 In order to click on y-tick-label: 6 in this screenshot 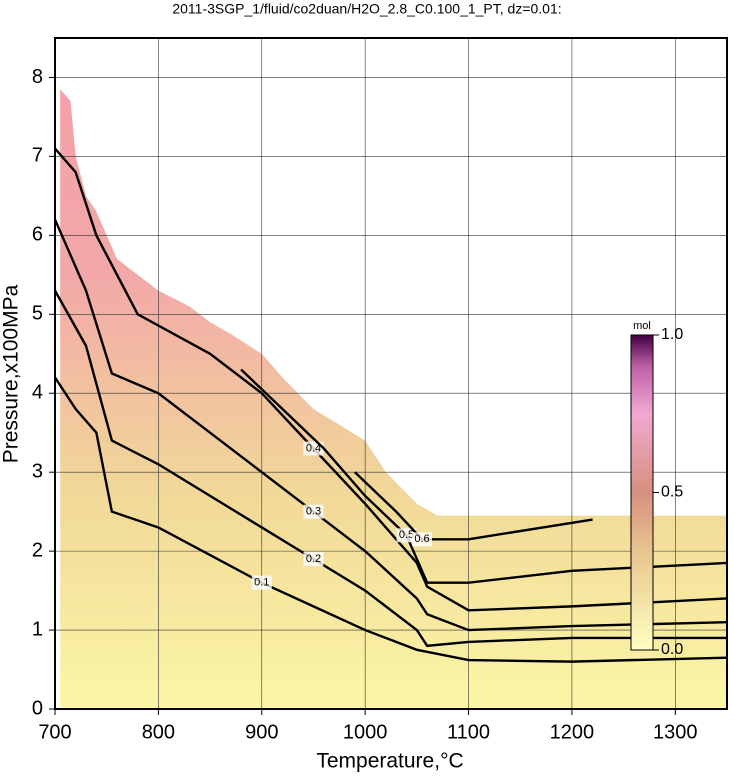, I will do `click(37, 235)`.